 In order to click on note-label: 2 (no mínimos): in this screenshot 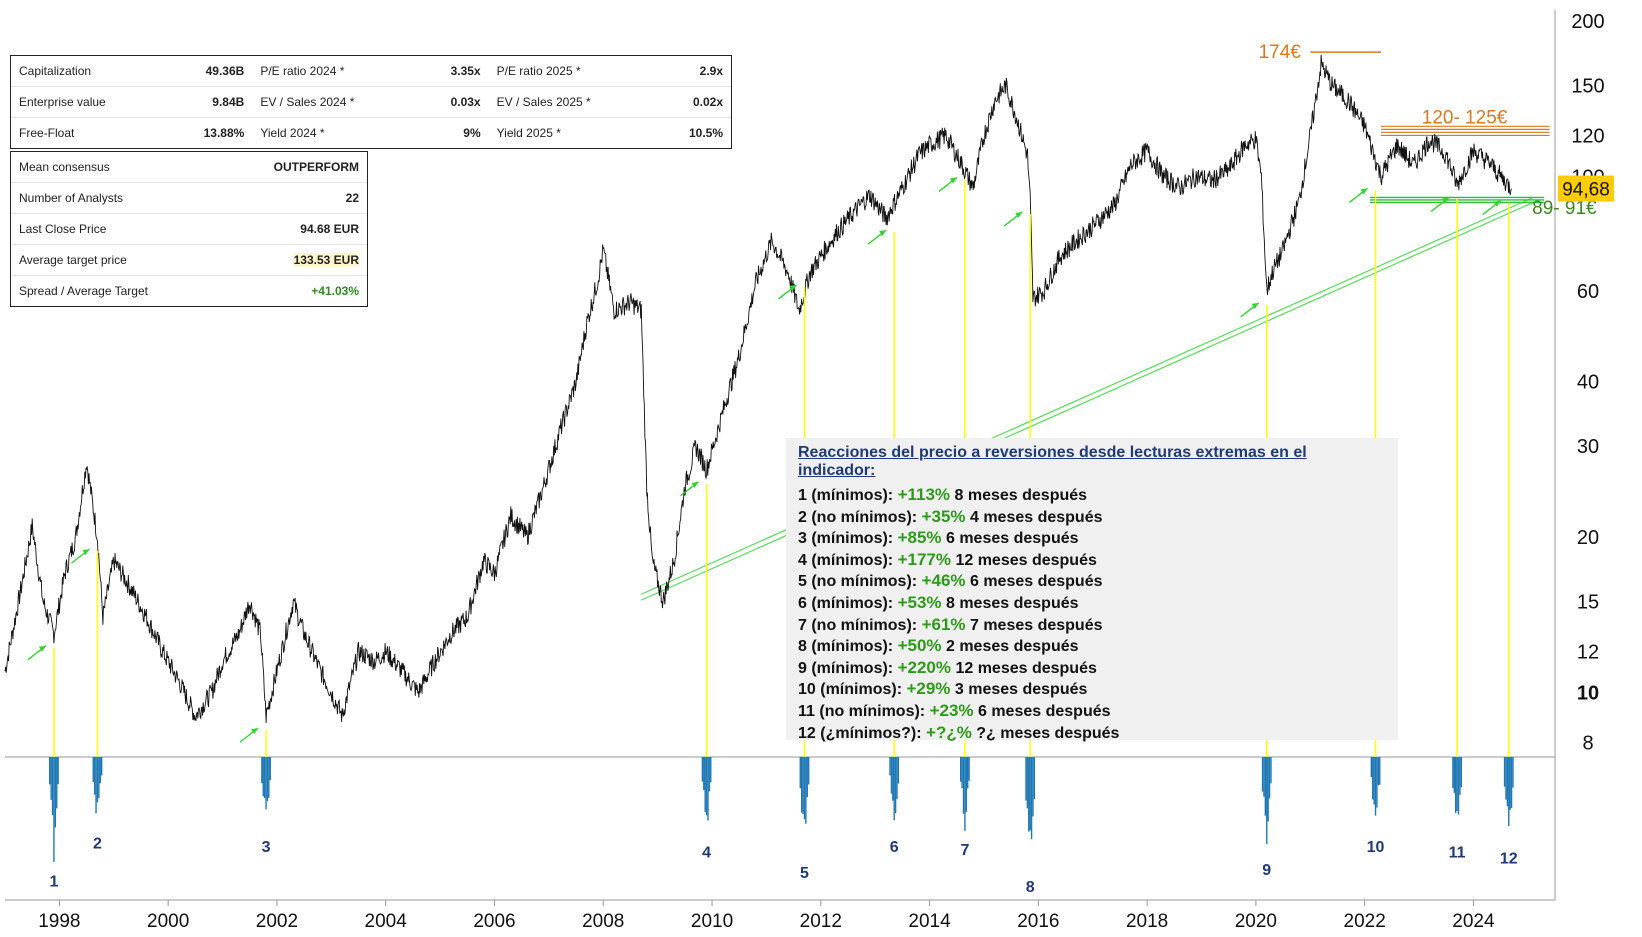, I will do `click(858, 517)`.